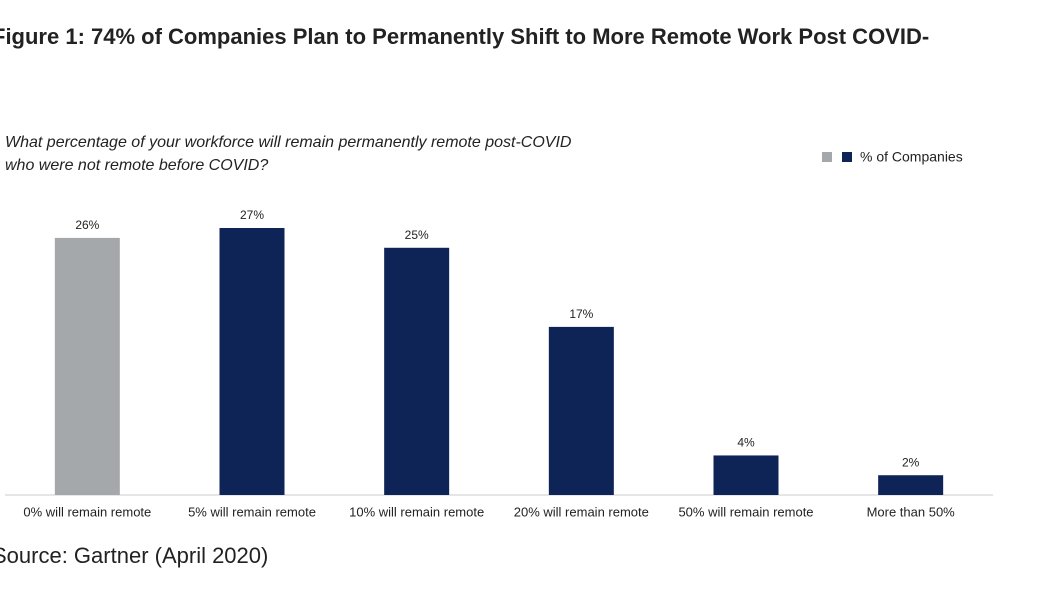 The width and height of the screenshot is (1050, 600). What do you see at coordinates (581, 511) in the screenshot?
I see `x-tick-label: 20% will remain remote` at bounding box center [581, 511].